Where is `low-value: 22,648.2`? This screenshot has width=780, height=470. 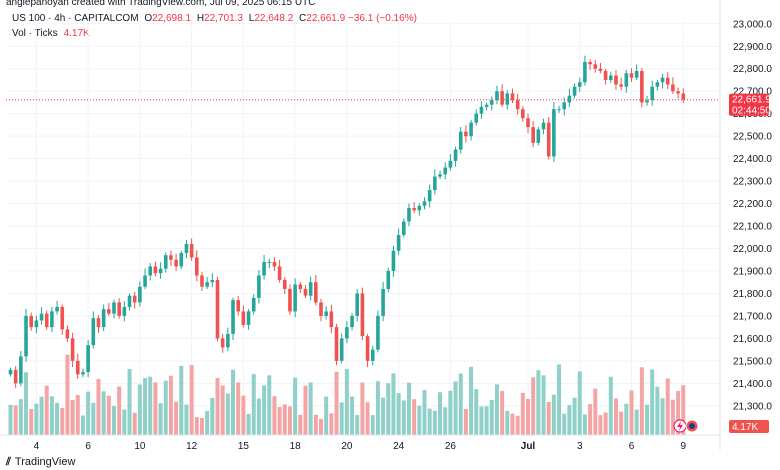 low-value: 22,648.2 is located at coordinates (274, 18).